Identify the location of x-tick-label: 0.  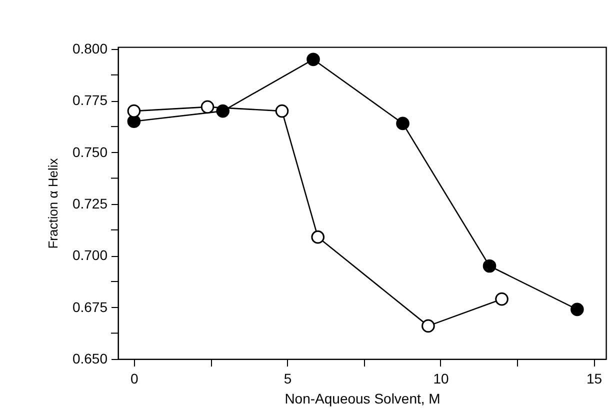
(134, 378).